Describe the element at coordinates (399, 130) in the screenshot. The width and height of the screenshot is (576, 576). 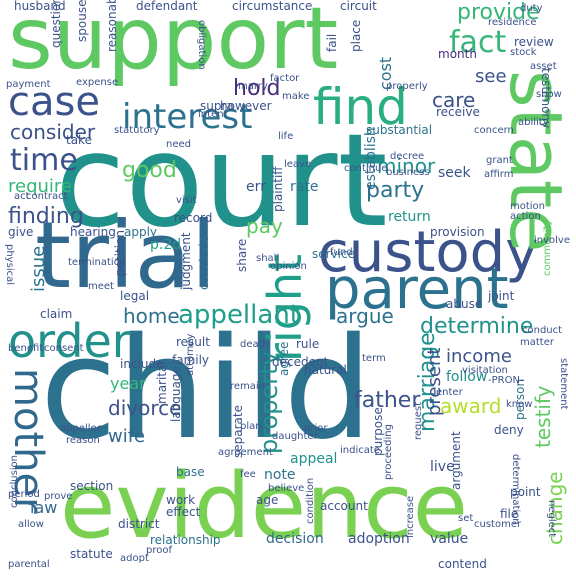
I see `word-substantial: substantial` at that location.